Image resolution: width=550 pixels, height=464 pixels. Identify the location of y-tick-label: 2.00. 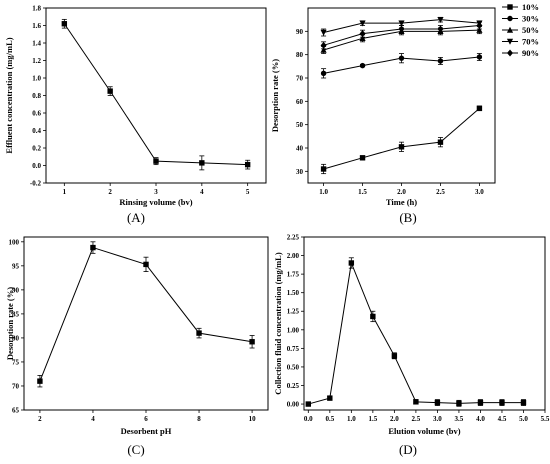
(293, 256).